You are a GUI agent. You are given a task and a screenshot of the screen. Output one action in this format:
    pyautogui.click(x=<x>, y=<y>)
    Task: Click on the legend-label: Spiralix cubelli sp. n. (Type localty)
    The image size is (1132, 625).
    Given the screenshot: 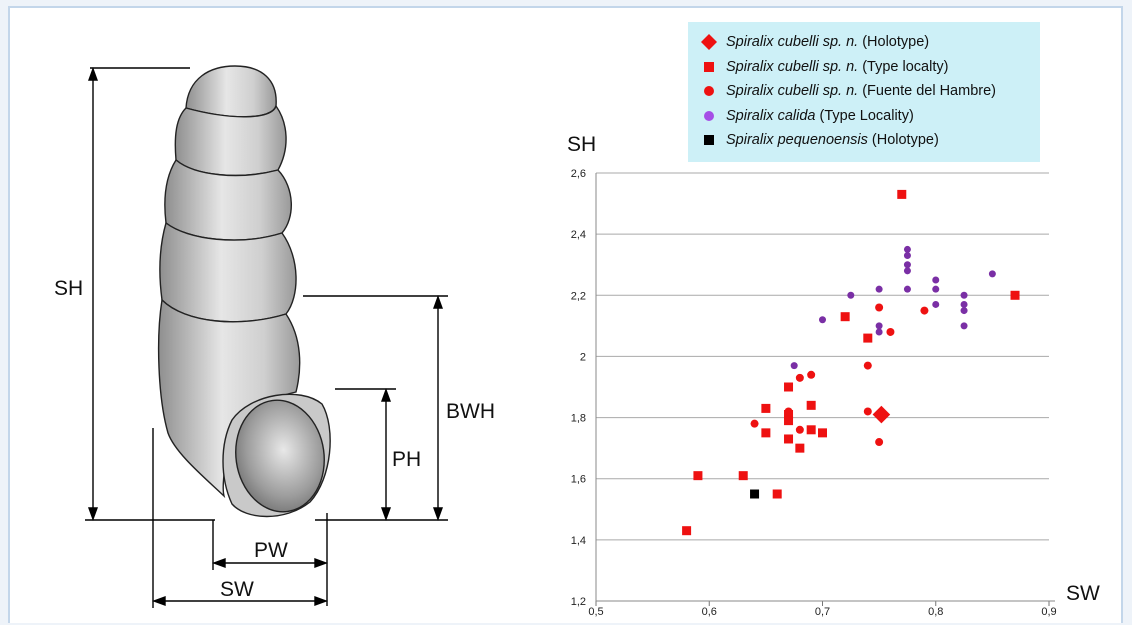 What is the action you would take?
    pyautogui.click(x=837, y=67)
    